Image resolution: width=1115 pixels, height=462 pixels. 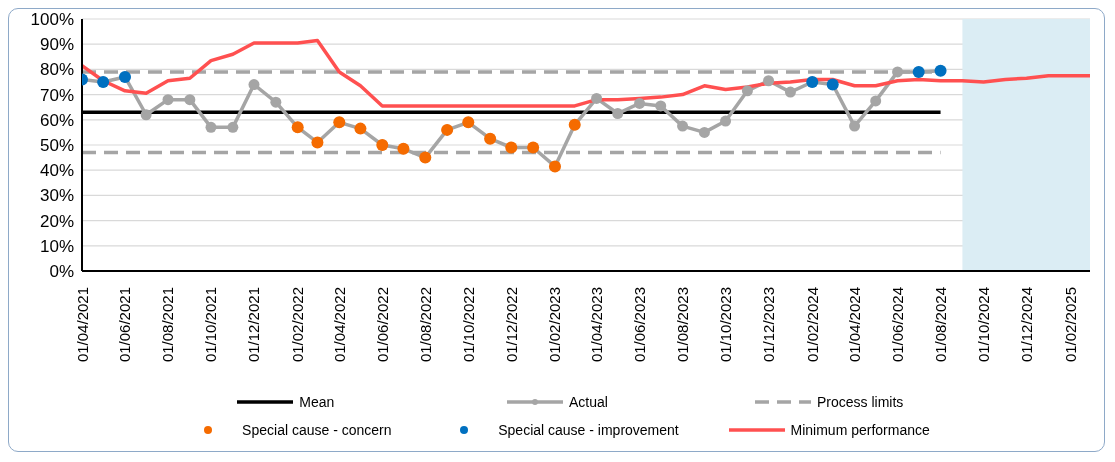 I want to click on y-tick-label: 90%, so click(x=56, y=45).